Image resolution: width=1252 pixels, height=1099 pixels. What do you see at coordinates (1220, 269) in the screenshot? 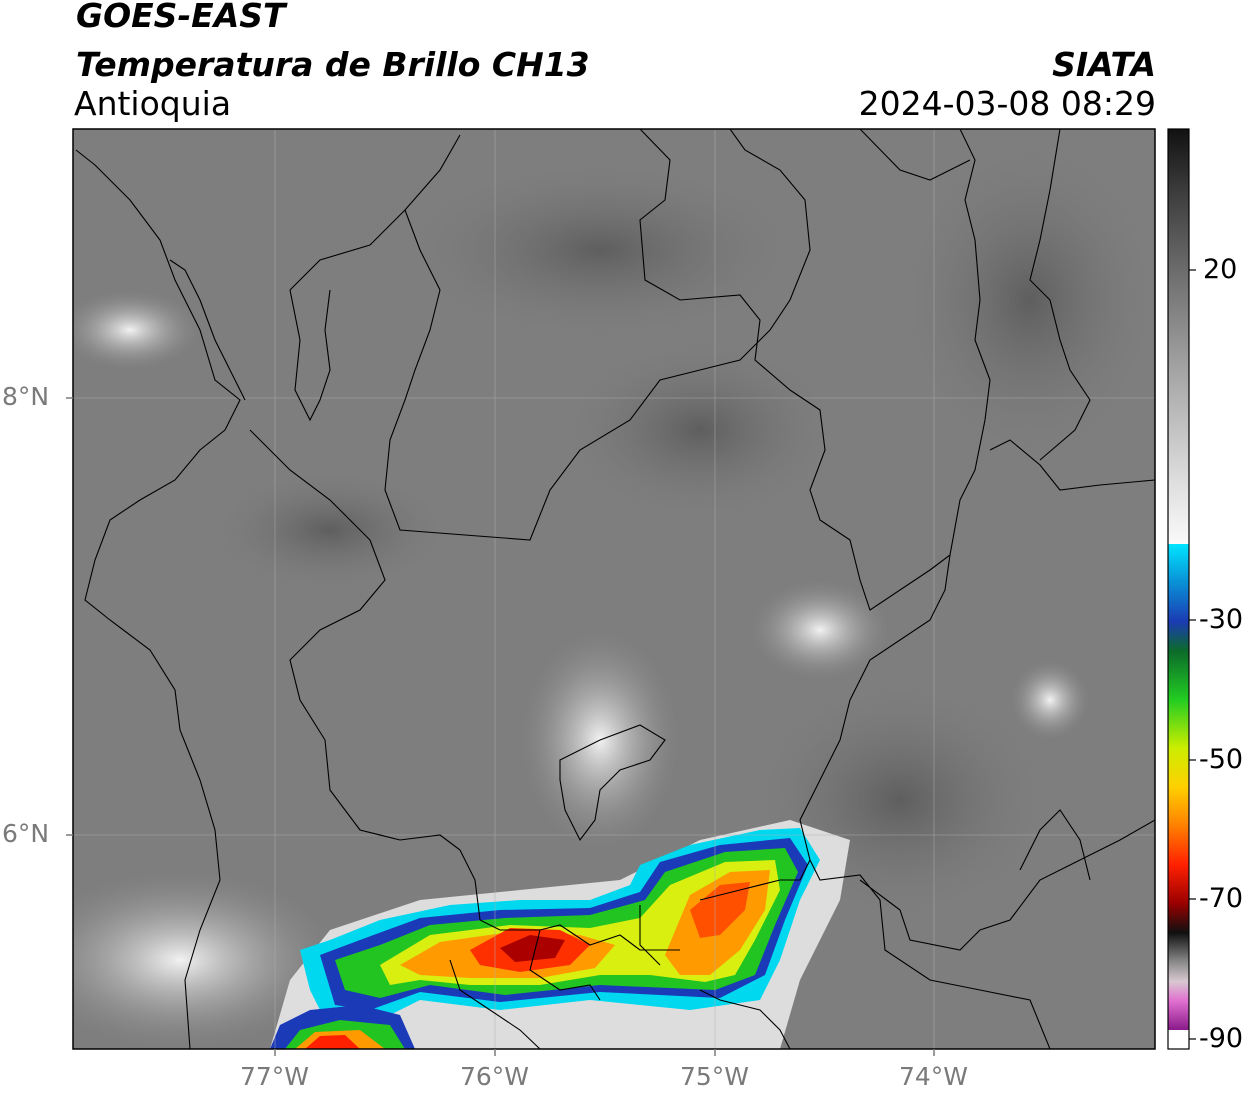
I see `colorbar-tick-20: 20` at bounding box center [1220, 269].